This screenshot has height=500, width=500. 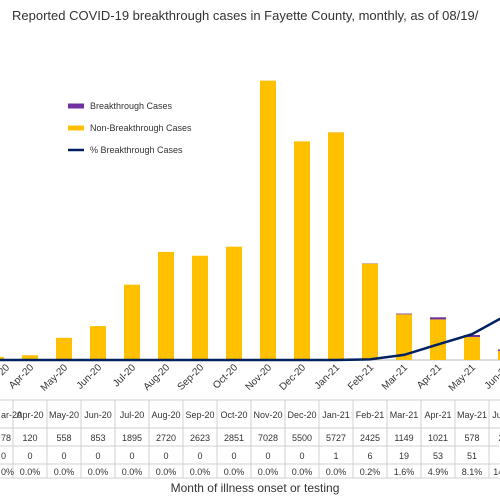 I want to click on table-cell: 2720, so click(x=166, y=438).